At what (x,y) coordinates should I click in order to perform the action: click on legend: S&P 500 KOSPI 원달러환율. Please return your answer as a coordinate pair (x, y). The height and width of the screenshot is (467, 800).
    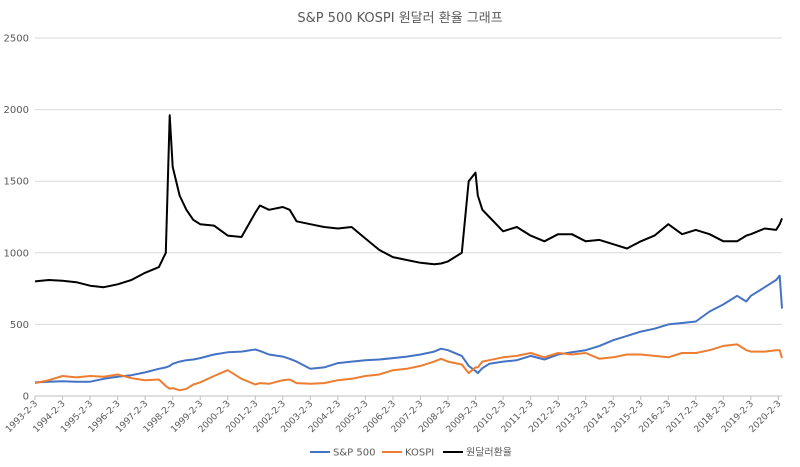
    Looking at the image, I should click on (411, 453).